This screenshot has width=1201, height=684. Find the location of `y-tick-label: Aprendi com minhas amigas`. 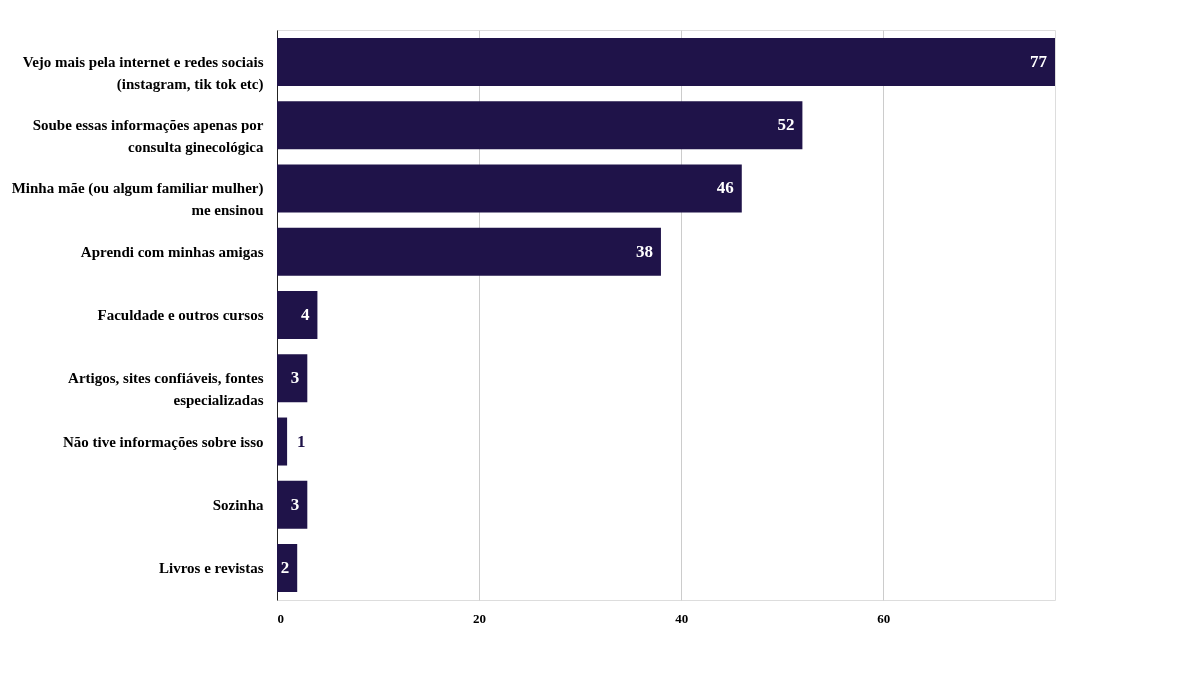

y-tick-label: Aprendi com minhas amigas is located at coordinates (172, 251).